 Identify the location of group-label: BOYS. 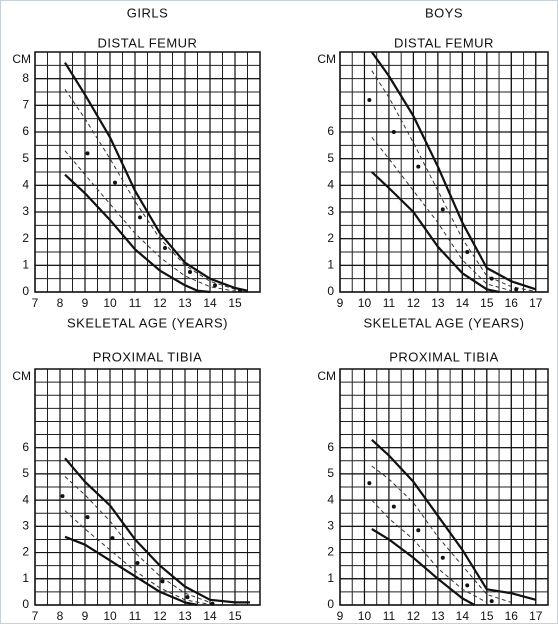
(444, 12).